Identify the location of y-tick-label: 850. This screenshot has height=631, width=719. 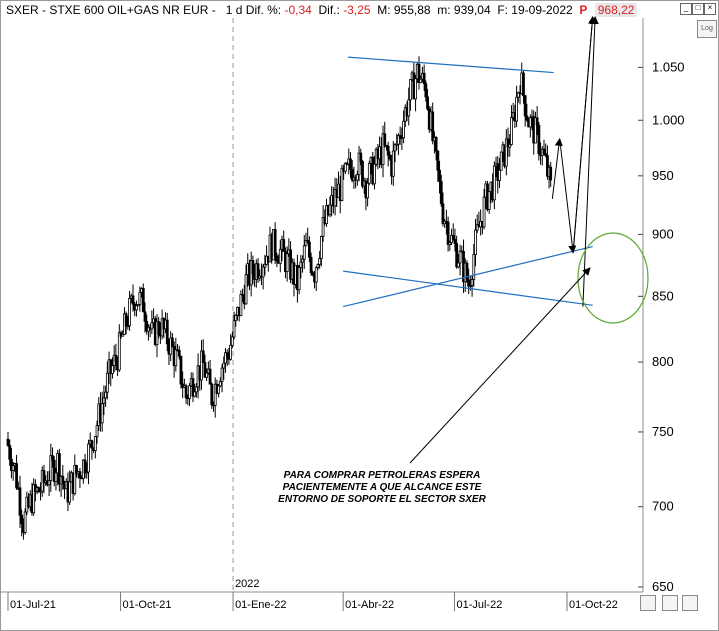
(663, 295).